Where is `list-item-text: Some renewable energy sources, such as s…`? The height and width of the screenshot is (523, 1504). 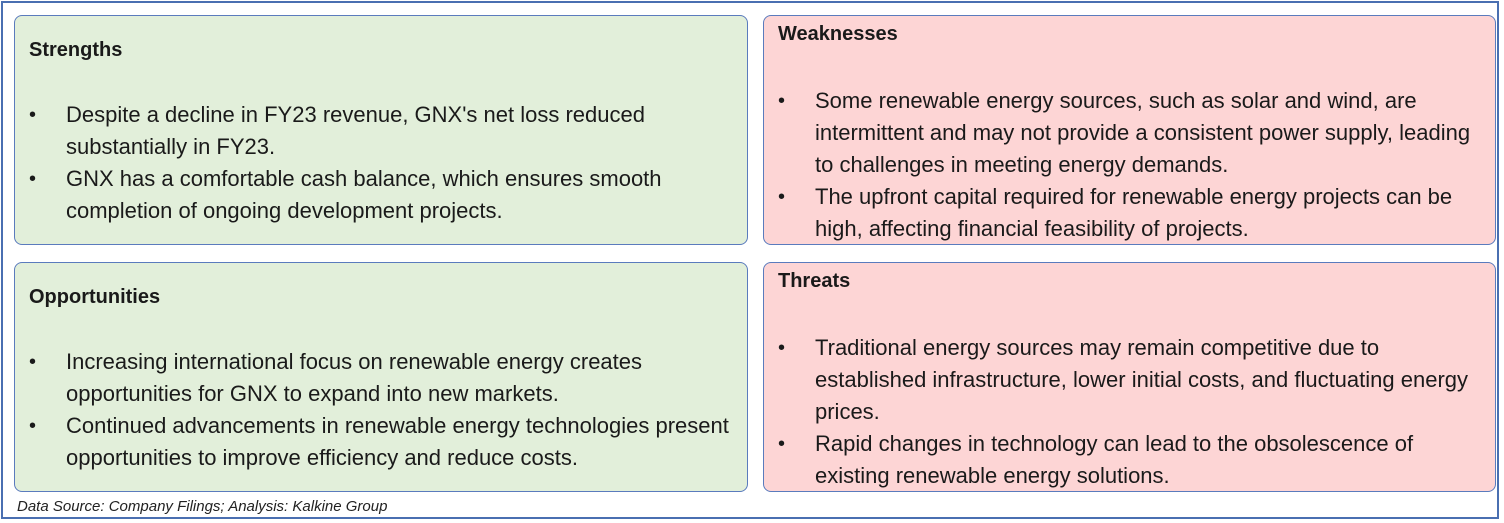
list-item-text: Some renewable energy sources, such as s… is located at coordinates (1143, 132).